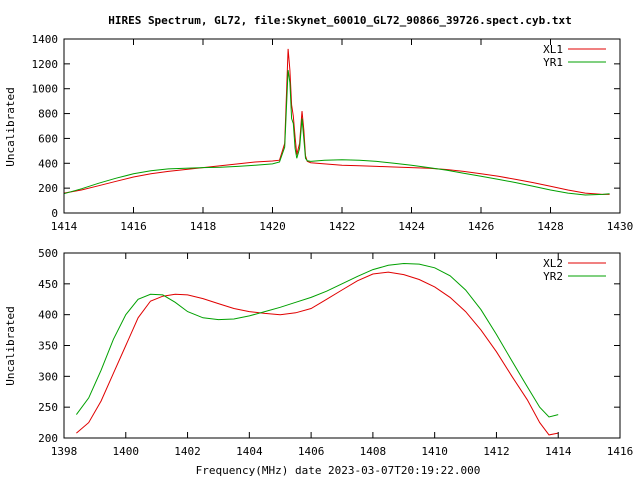 The width and height of the screenshot is (640, 480). I want to click on x-tick-label: 1418, so click(203, 226).